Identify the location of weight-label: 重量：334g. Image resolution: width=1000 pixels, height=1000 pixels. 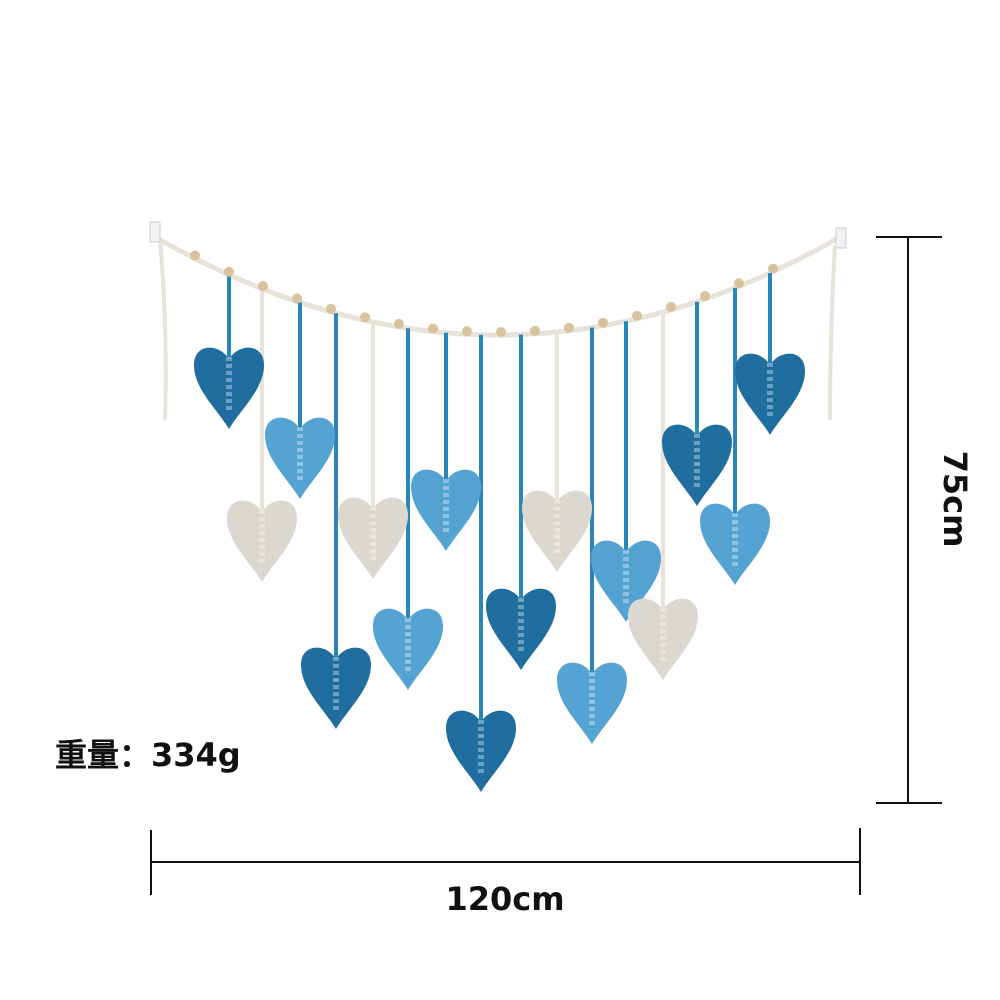
(148, 755).